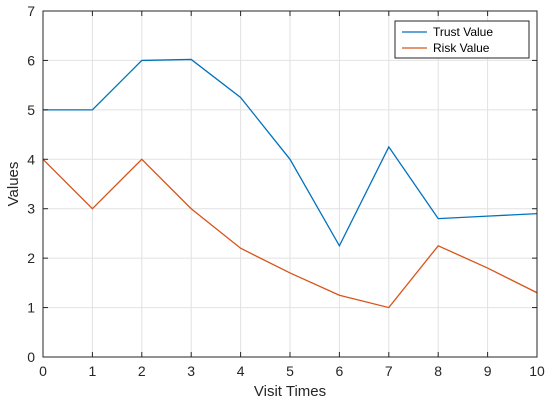 The height and width of the screenshot is (403, 550). Describe the element at coordinates (13, 184) in the screenshot. I see `y-axis-label: Values` at that location.